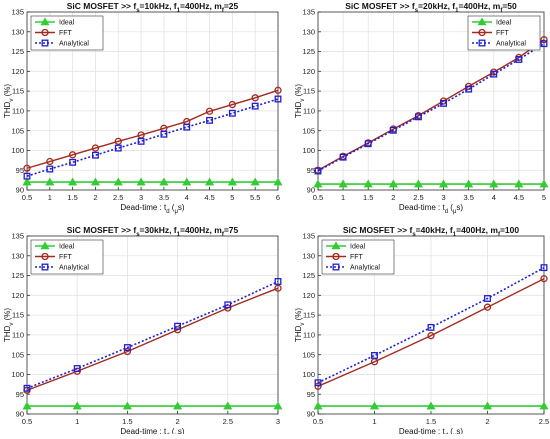 The width and height of the screenshot is (550, 439). What do you see at coordinates (443, 197) in the screenshot?
I see `x-tick-label: 3` at bounding box center [443, 197].